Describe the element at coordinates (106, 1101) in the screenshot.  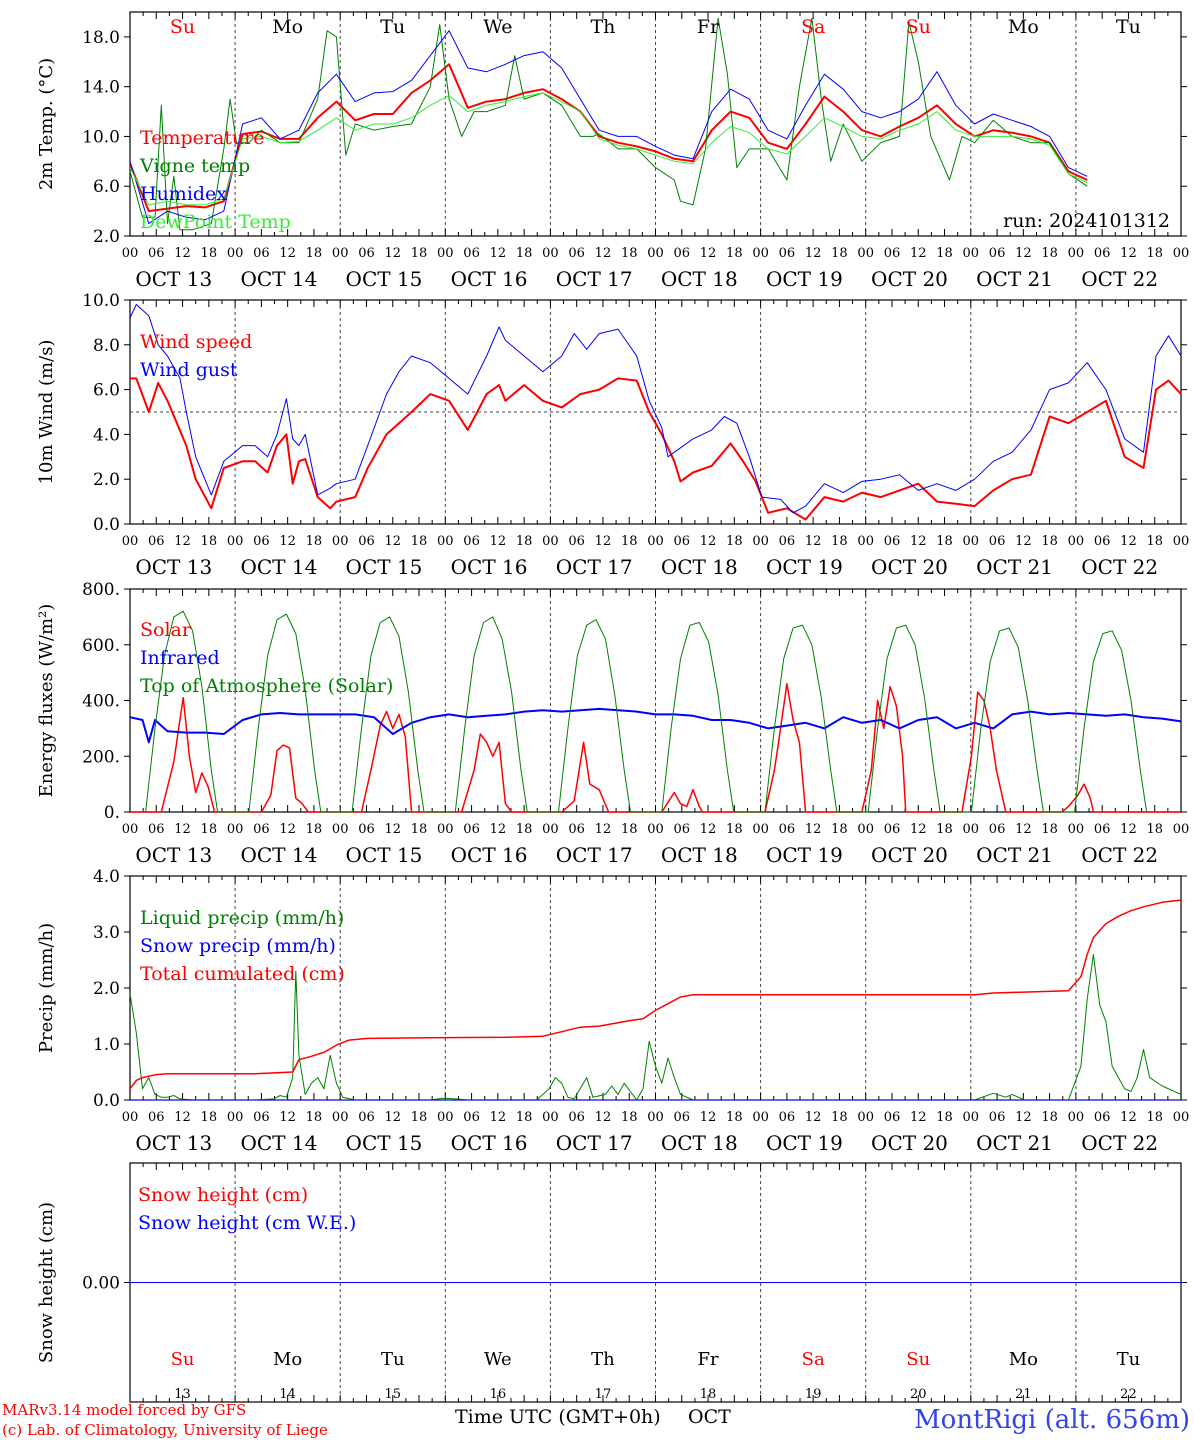
I see `y-tick-label: 0.0` at that location.